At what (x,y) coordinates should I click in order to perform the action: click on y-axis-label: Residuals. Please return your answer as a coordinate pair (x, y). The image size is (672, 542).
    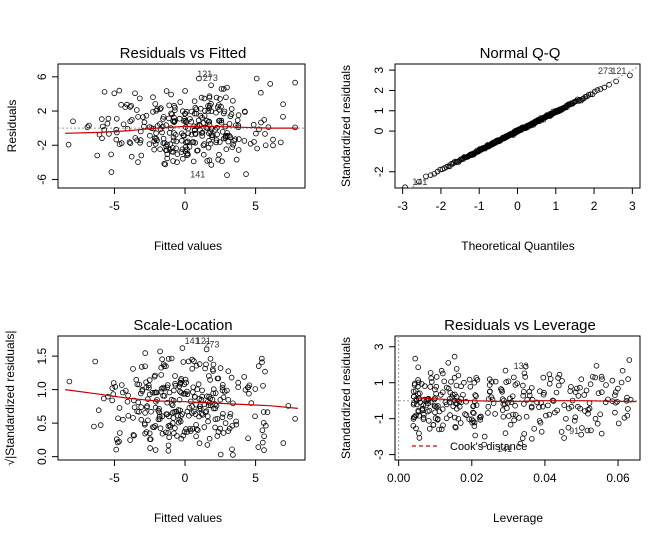
    Looking at the image, I should click on (12, 126).